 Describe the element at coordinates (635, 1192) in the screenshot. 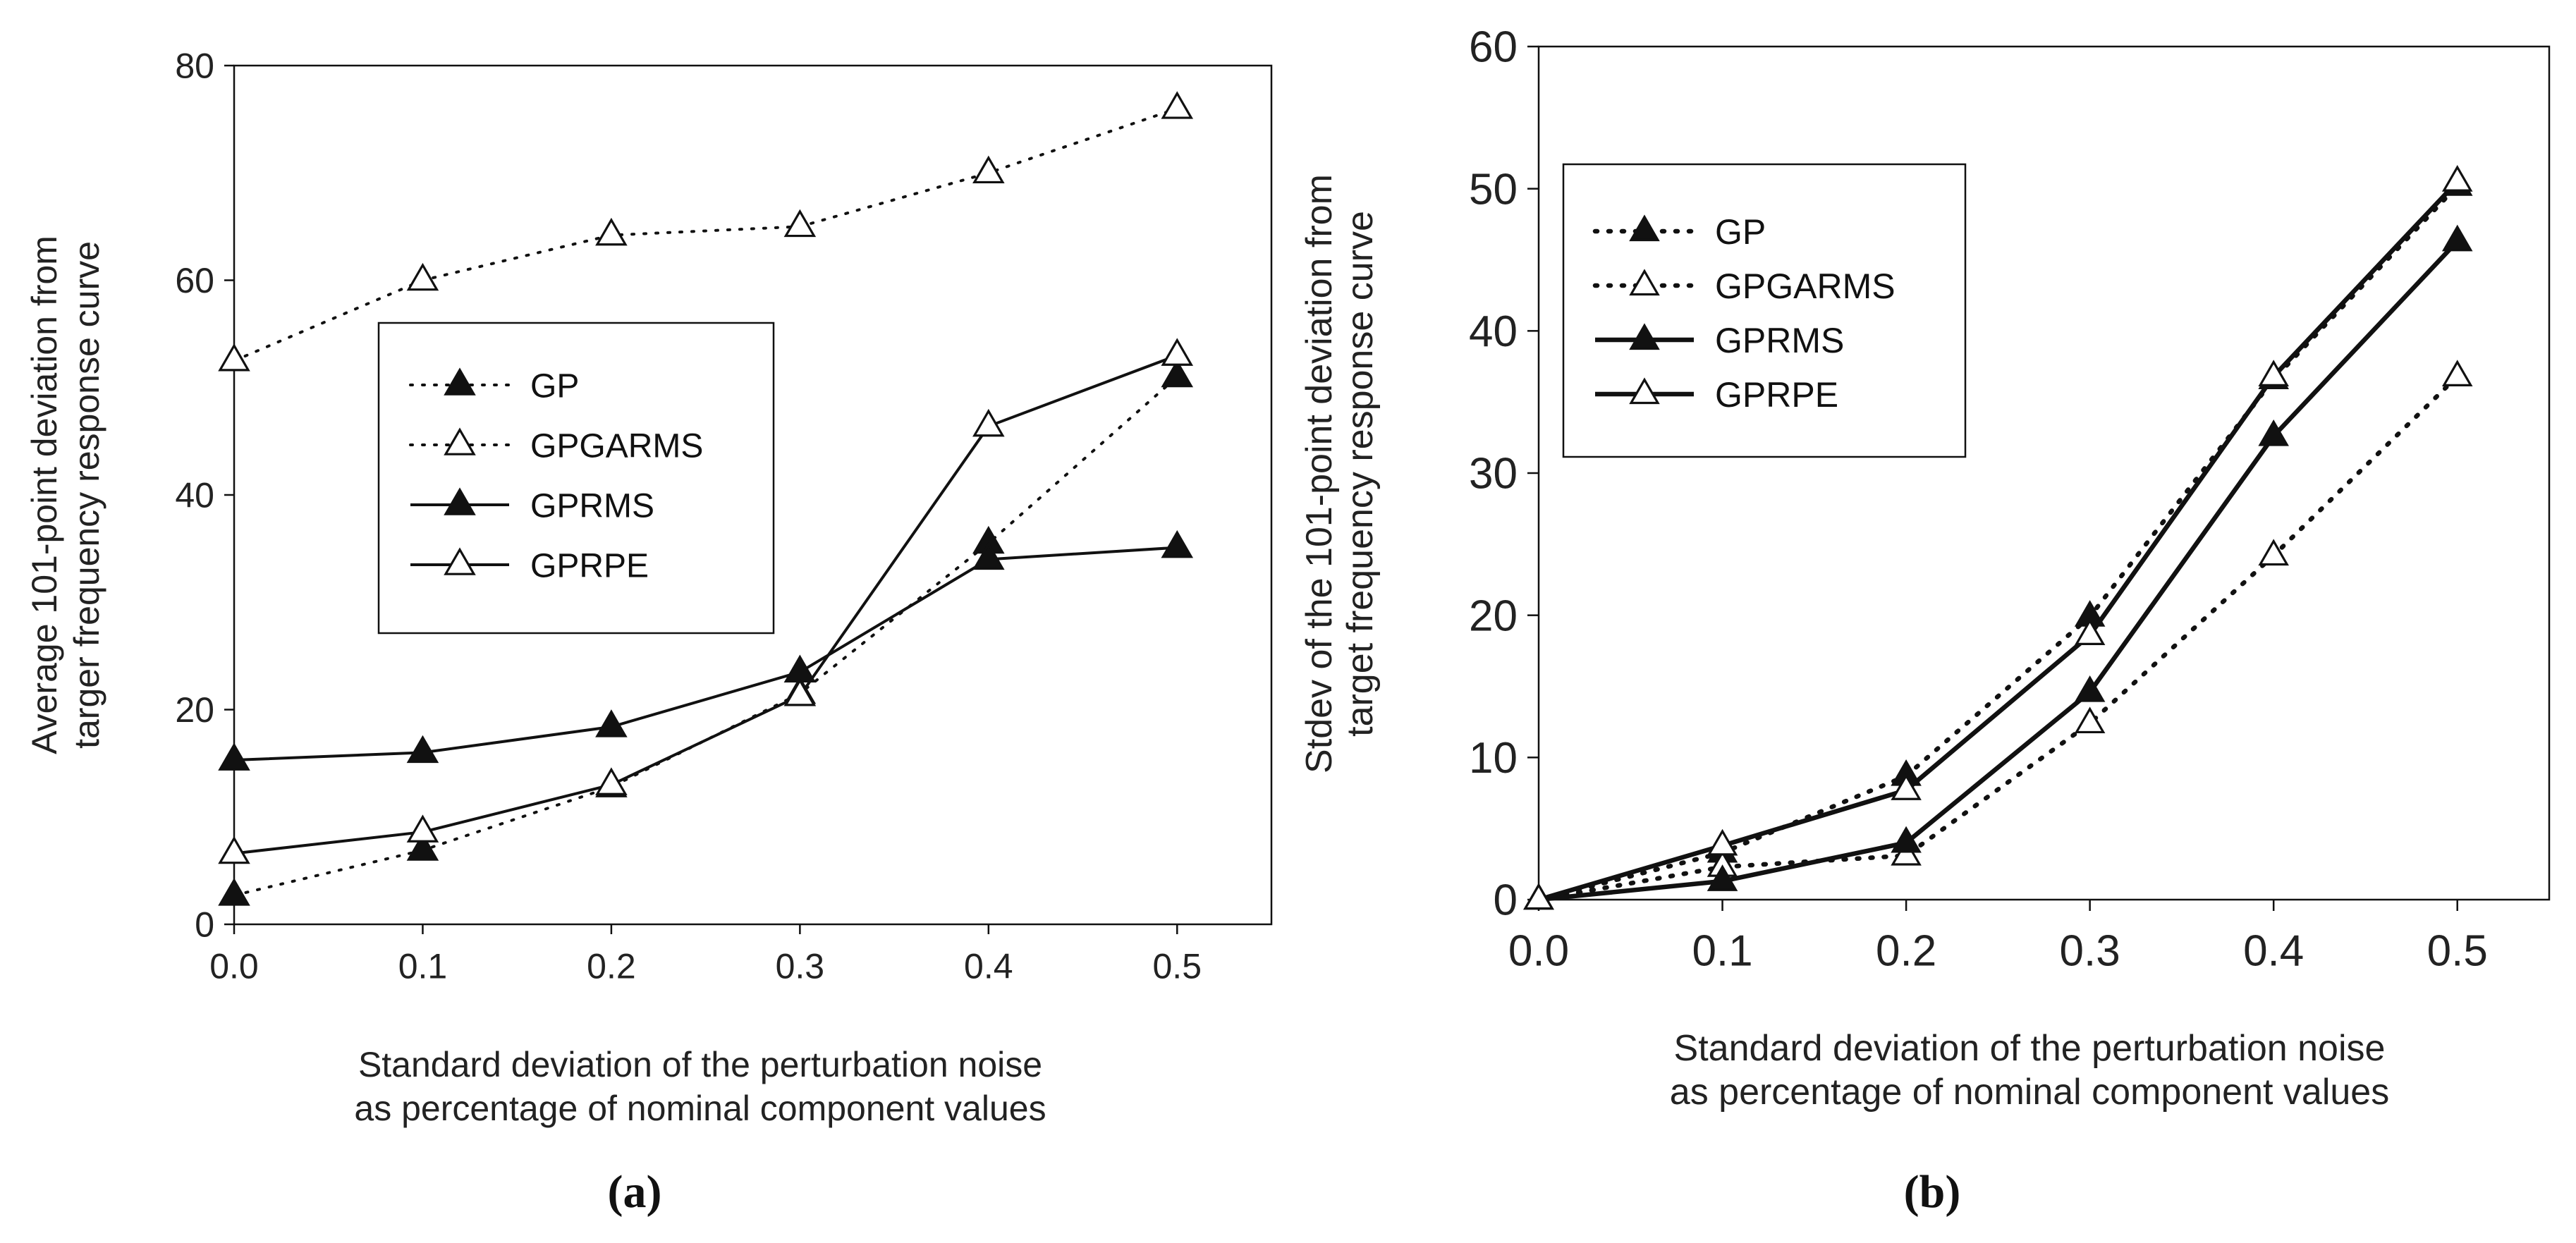

I see `panel-caption: (a)` at that location.